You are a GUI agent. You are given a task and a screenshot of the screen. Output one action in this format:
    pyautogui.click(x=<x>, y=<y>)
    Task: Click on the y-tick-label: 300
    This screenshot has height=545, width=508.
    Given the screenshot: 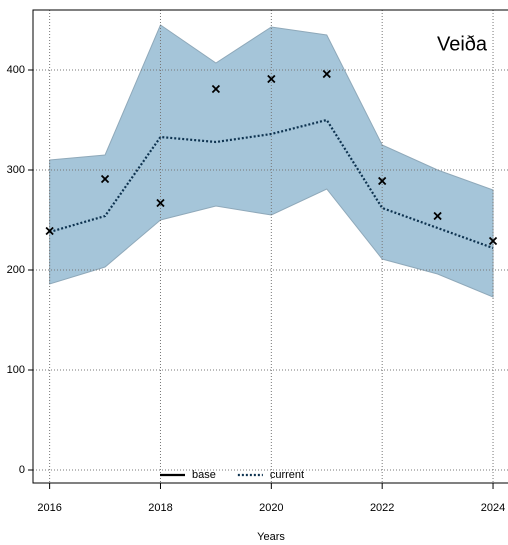 What is the action you would take?
    pyautogui.click(x=16, y=170)
    